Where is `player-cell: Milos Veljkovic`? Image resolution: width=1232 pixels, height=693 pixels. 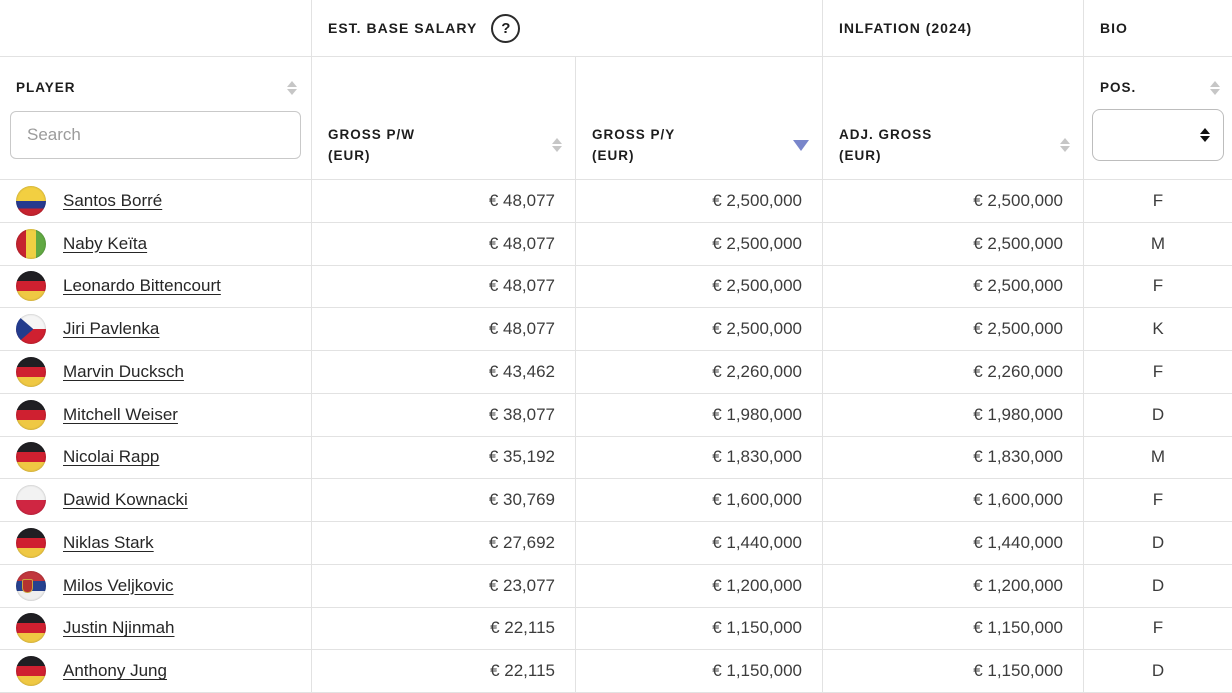
player-cell: Milos Veljkovic is located at coordinates (156, 586).